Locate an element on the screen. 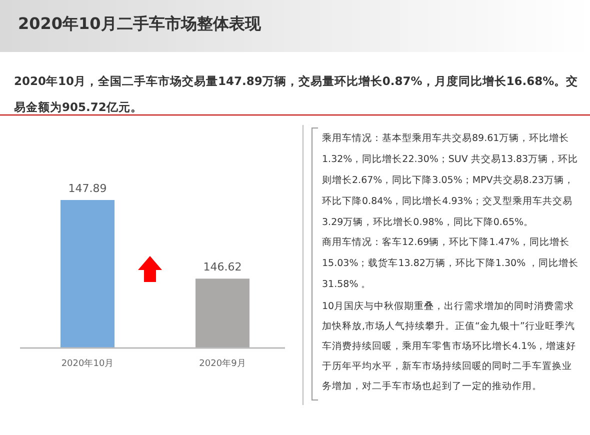 Image resolution: width=590 pixels, height=435 pixels. x-tick-label: 2020年10月 is located at coordinates (87, 363).